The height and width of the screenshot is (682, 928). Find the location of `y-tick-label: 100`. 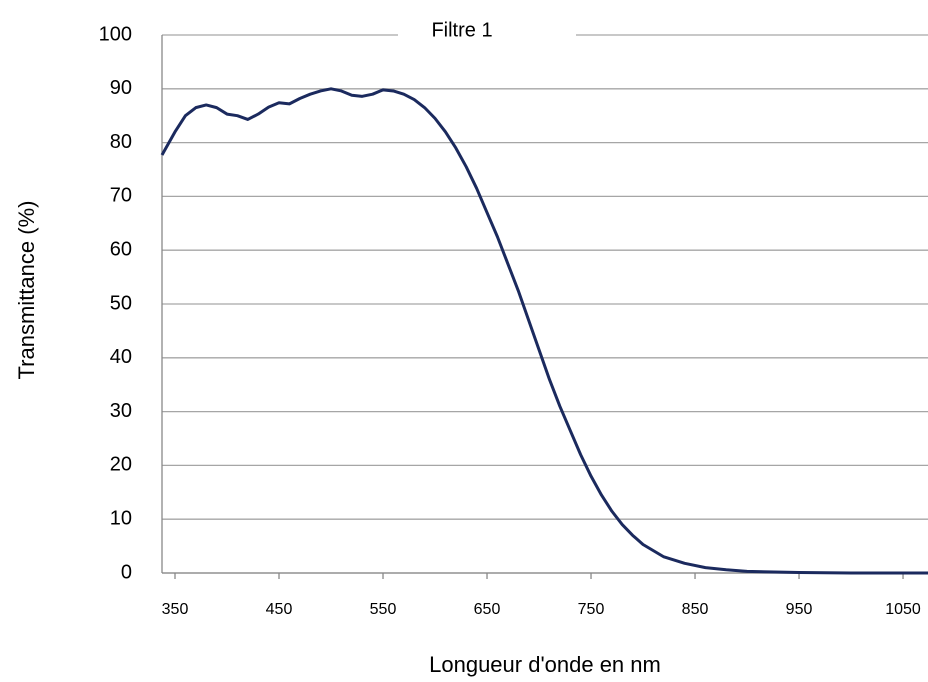

y-tick-label: 100 is located at coordinates (115, 34).